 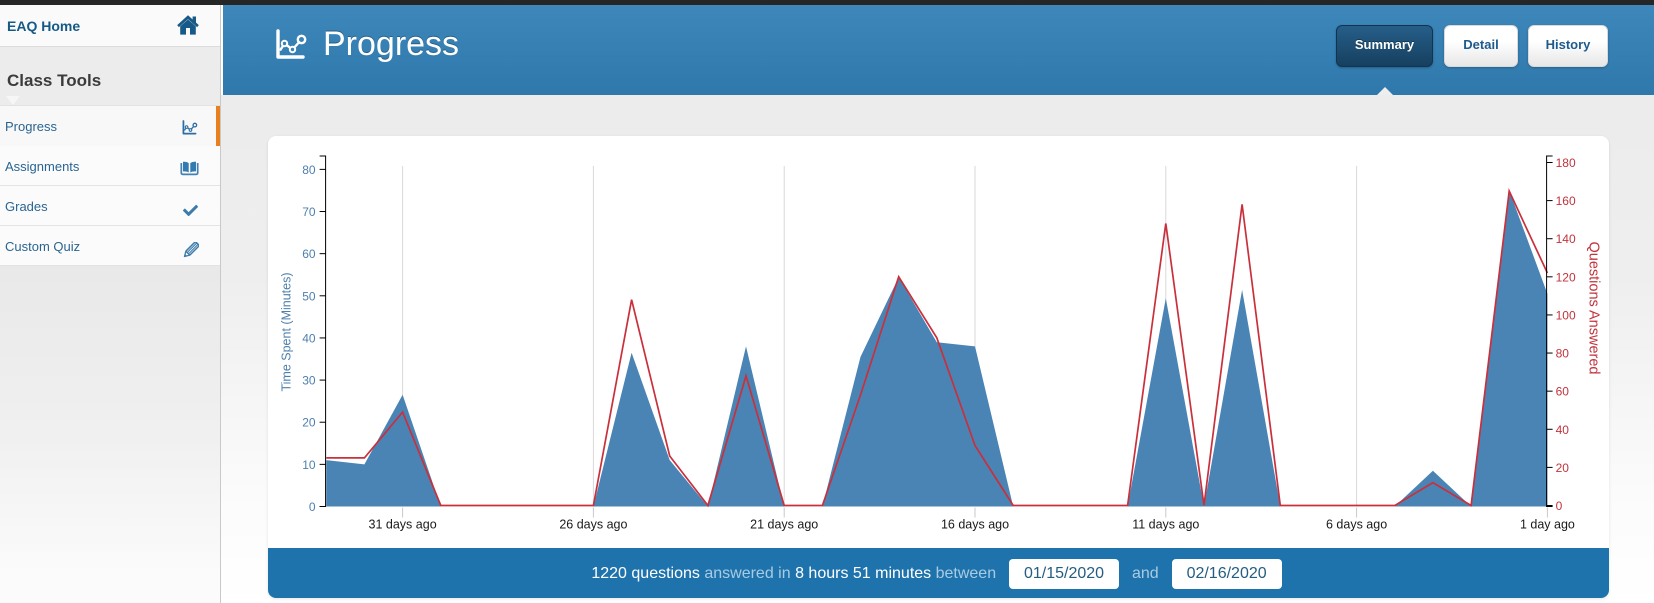 What do you see at coordinates (309, 212) in the screenshot?
I see `svg-text: 70` at bounding box center [309, 212].